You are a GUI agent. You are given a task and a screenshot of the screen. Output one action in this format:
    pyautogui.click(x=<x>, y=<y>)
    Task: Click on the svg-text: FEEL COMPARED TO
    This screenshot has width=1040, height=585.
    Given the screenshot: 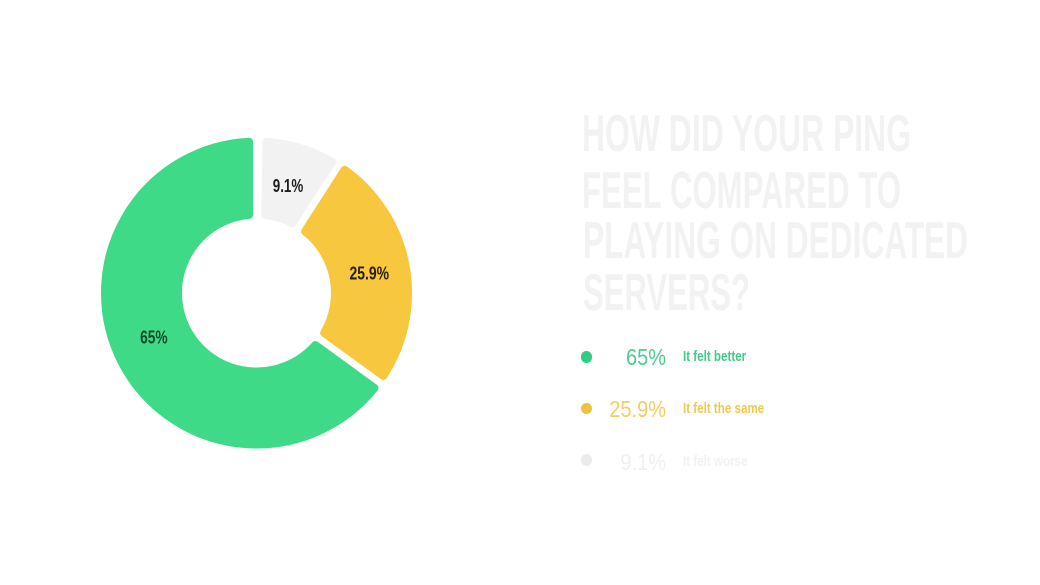 What is the action you would take?
    pyautogui.click(x=741, y=191)
    